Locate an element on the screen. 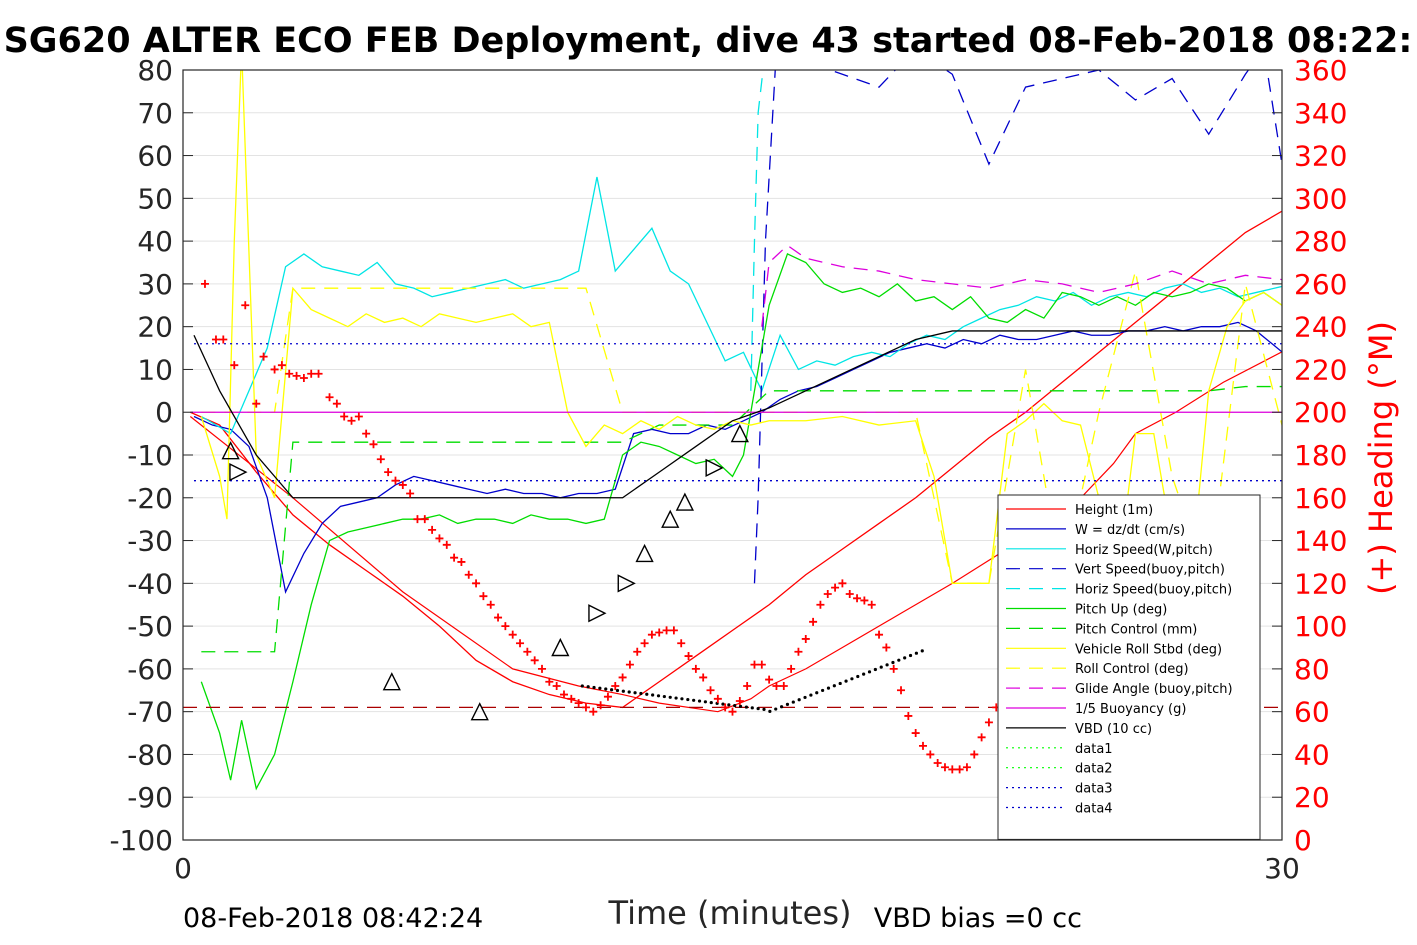 This screenshot has width=1417, height=945. legend-label: Horiz Speed(W,pitch) is located at coordinates (1144, 550).